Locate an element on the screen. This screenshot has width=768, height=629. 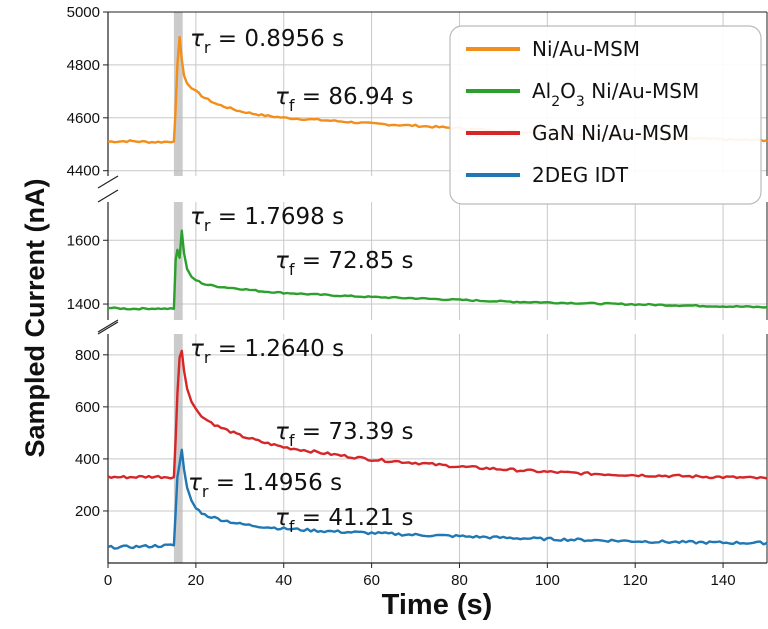
y-tick-label: 400 is located at coordinates (87, 459).